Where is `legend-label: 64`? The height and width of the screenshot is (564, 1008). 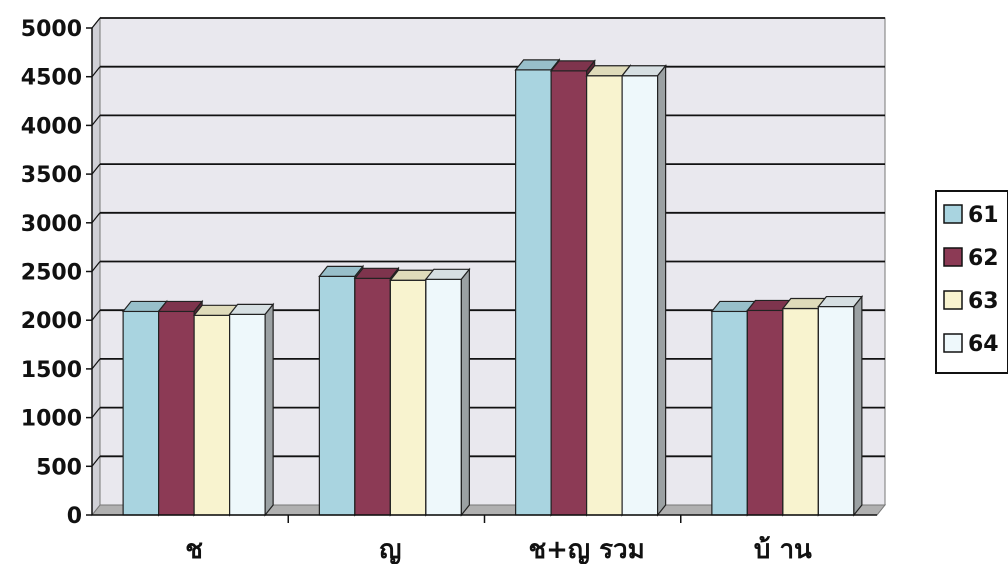
legend-label: 64 is located at coordinates (983, 344).